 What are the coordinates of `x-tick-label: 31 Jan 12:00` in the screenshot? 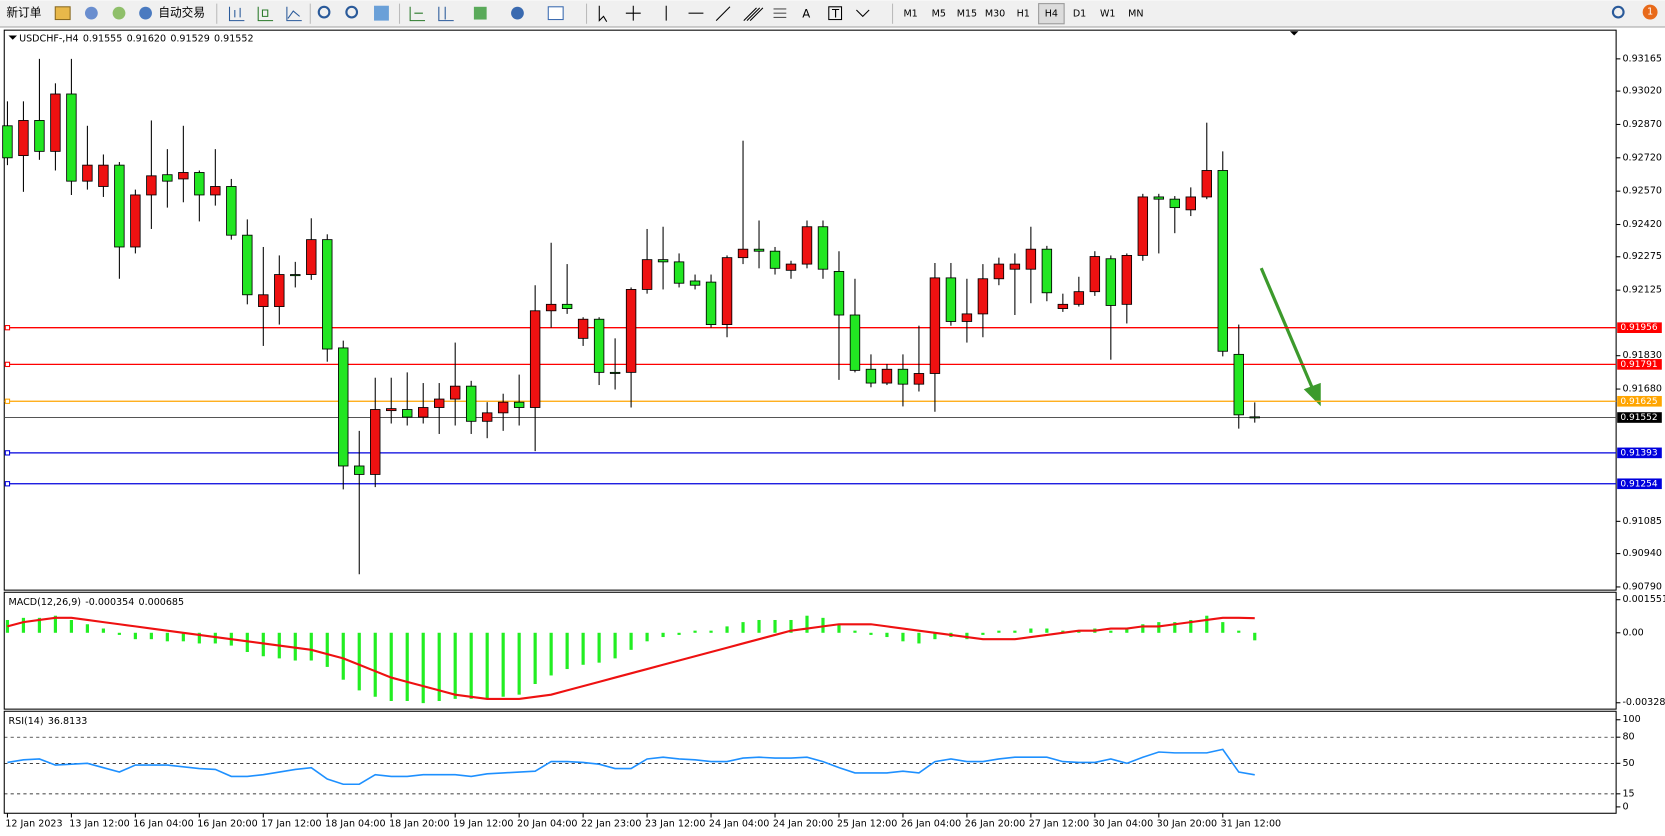 It's located at (1251, 823).